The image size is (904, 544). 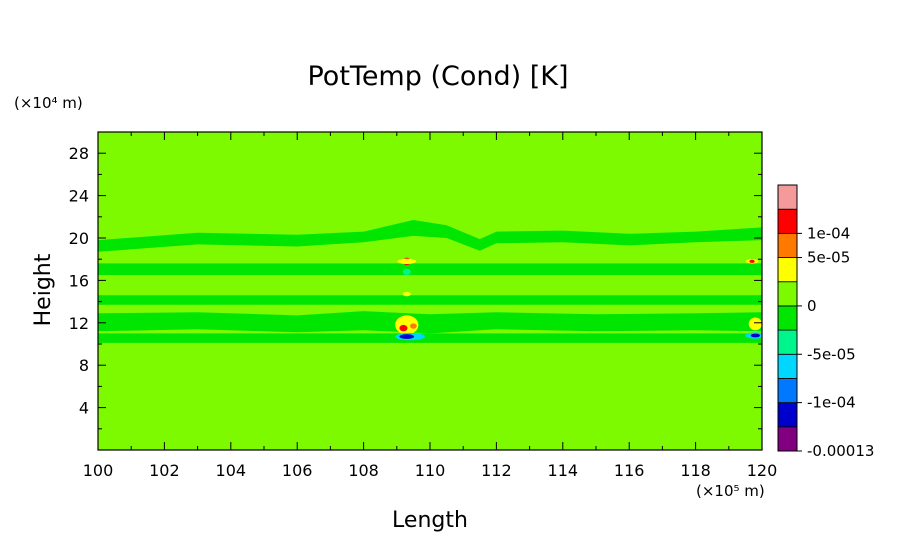 I want to click on y-tick-label: 12, so click(x=79, y=323).